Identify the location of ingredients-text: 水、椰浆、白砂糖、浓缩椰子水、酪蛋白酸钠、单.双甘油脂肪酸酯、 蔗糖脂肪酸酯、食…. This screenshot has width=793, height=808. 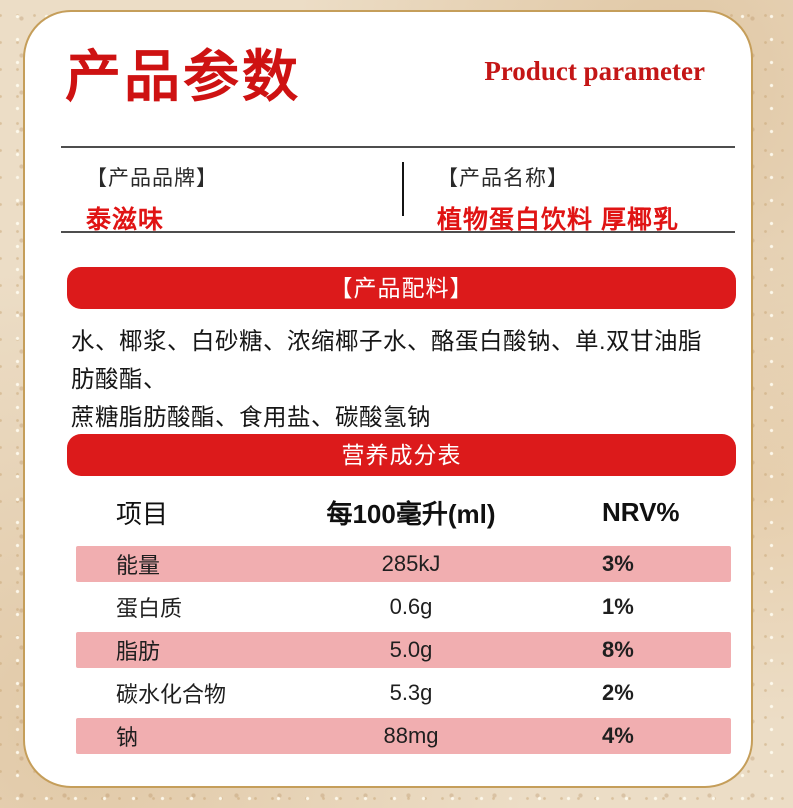
(398, 379).